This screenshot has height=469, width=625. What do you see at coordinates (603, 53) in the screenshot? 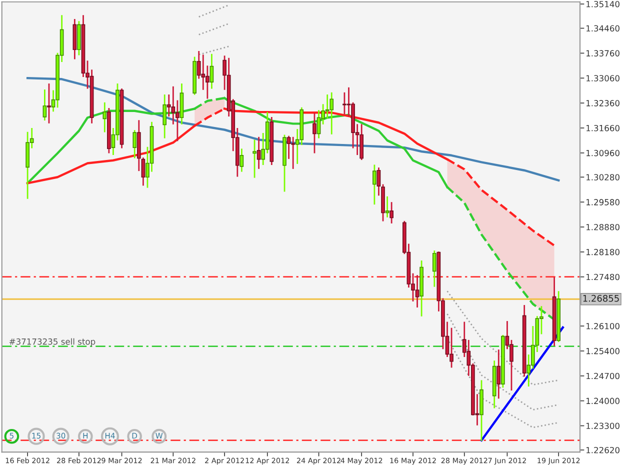
I see `y-tick-label: 1.33760` at bounding box center [603, 53].